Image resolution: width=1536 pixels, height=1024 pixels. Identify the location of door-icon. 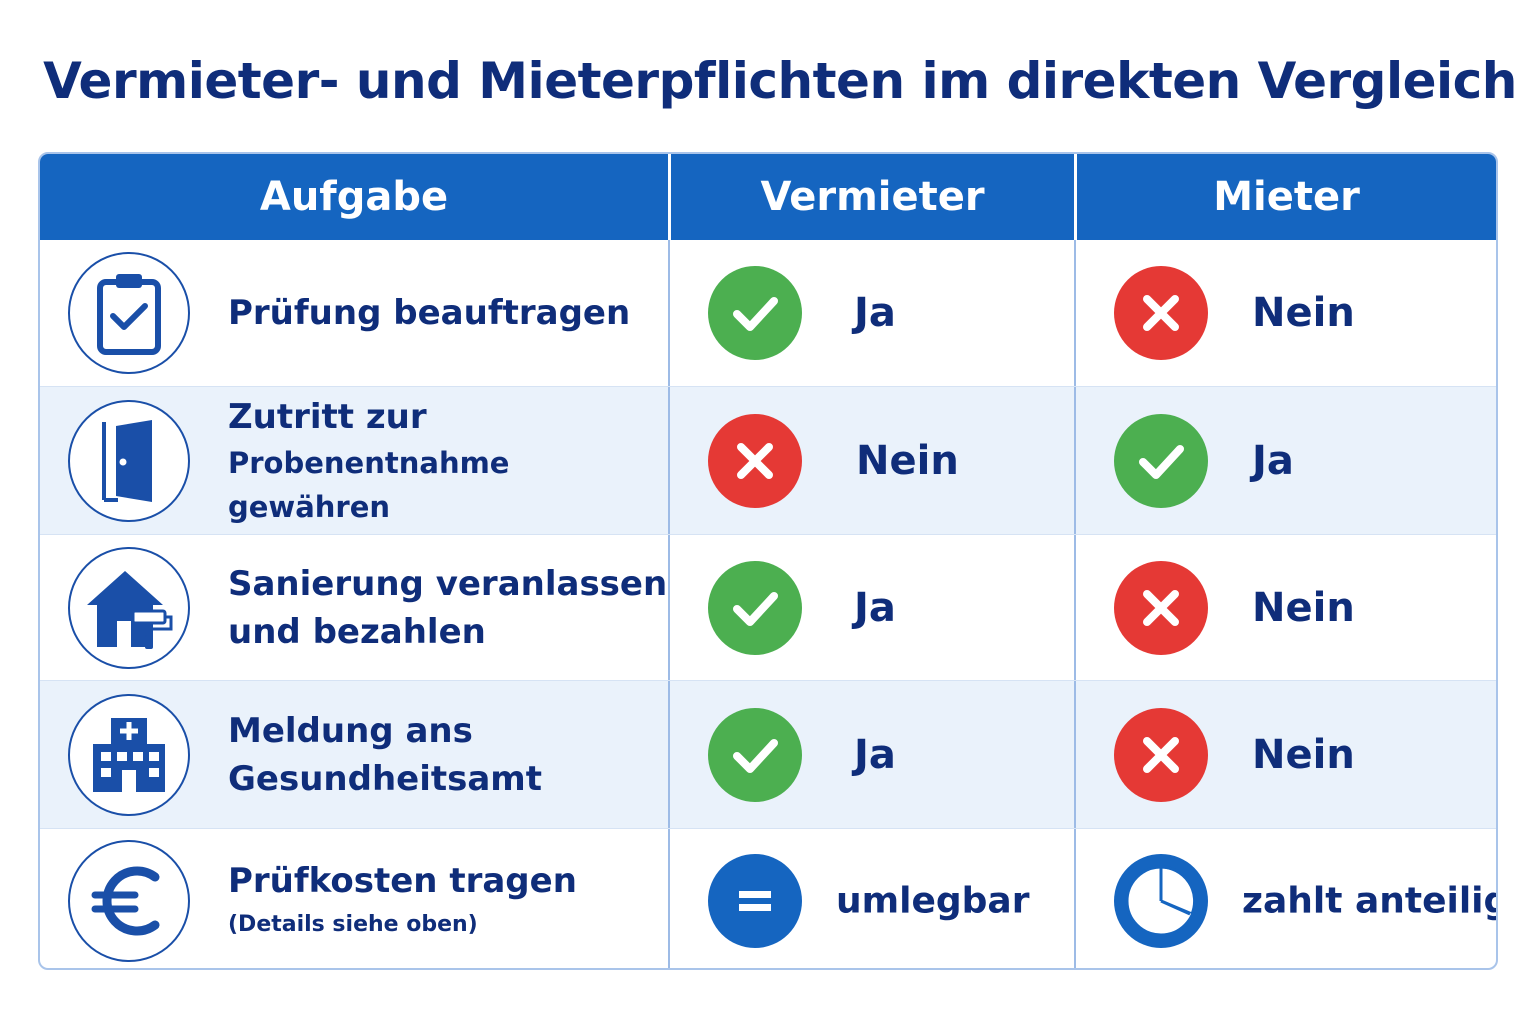
(129, 461).